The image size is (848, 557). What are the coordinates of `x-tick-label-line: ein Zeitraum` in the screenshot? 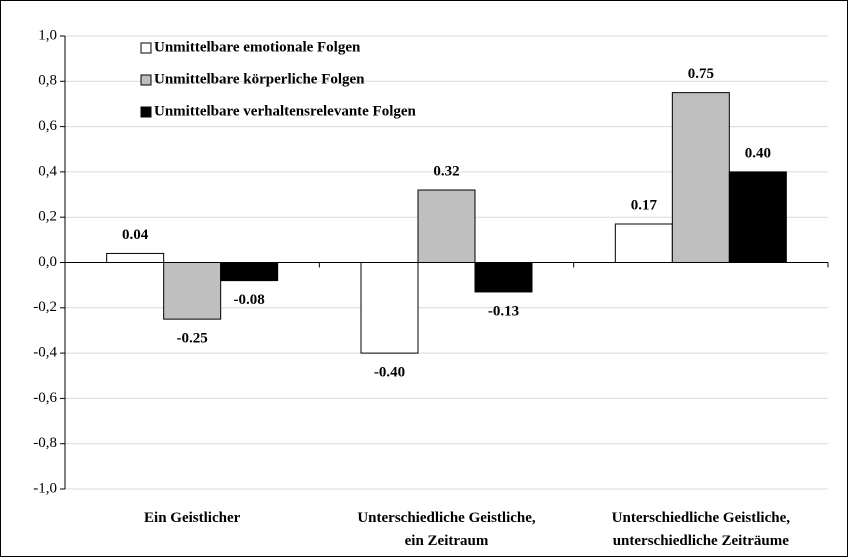 It's located at (447, 541).